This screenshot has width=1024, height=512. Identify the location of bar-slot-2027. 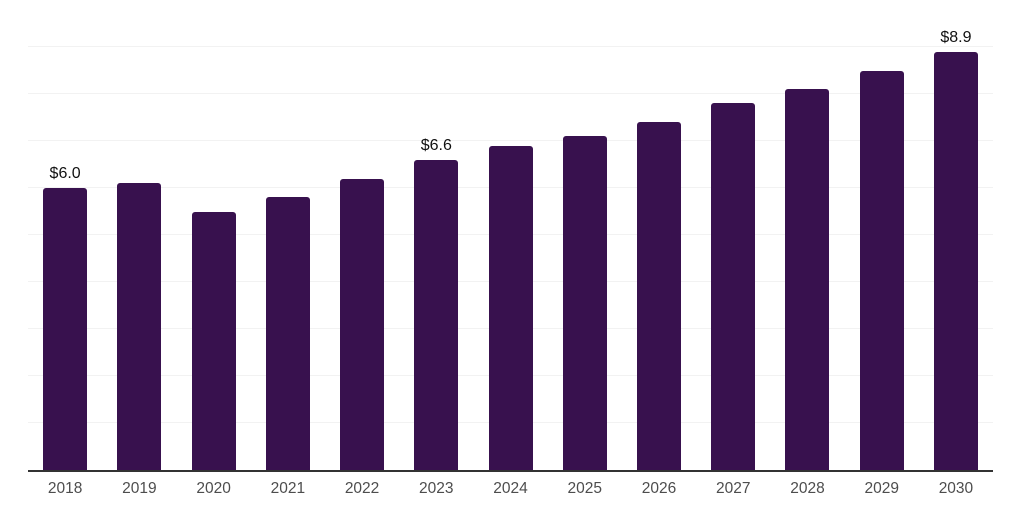
(733, 235).